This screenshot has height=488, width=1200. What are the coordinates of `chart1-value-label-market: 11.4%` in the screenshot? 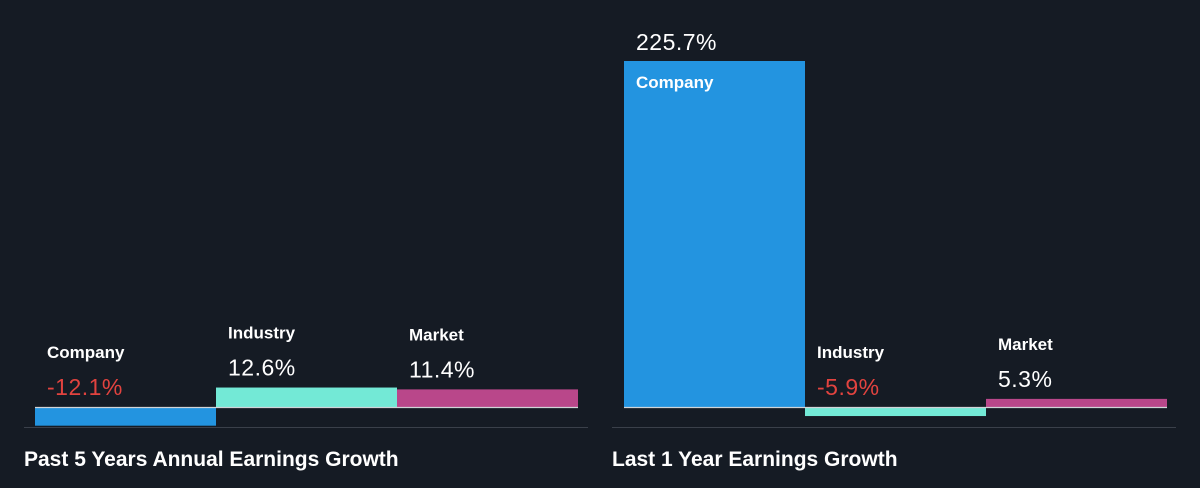 It's located at (442, 369).